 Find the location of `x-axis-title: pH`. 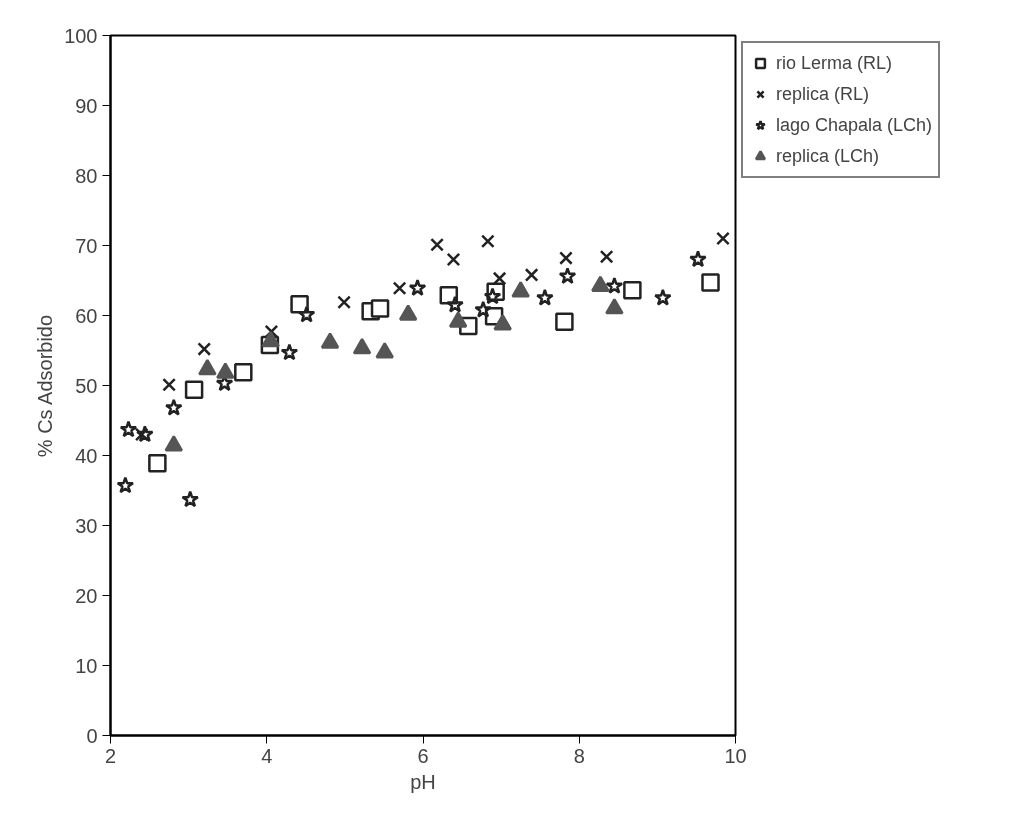

x-axis-title: pH is located at coordinates (423, 781).